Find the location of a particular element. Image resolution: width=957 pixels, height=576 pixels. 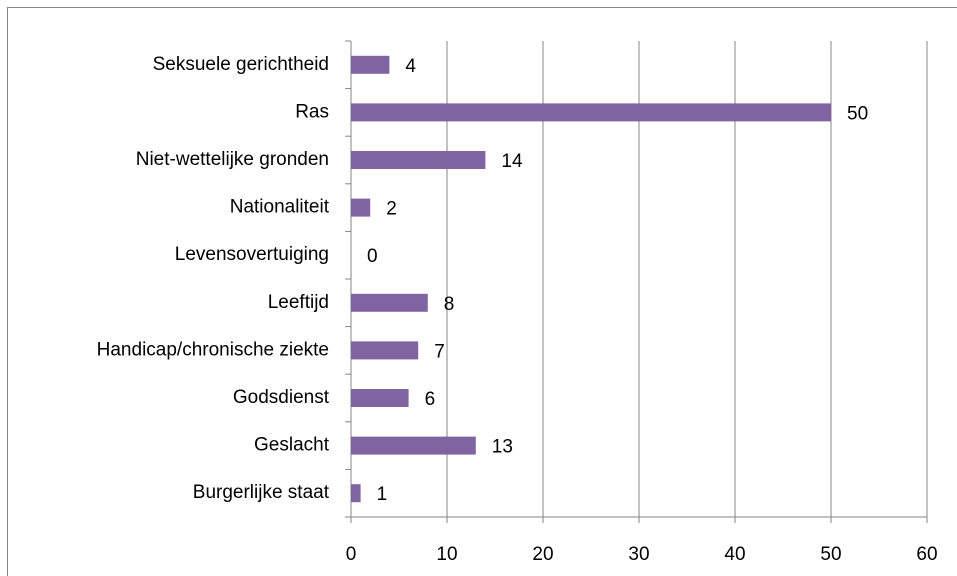

y-tick-label: Seksuele gerichtheid is located at coordinates (241, 64).